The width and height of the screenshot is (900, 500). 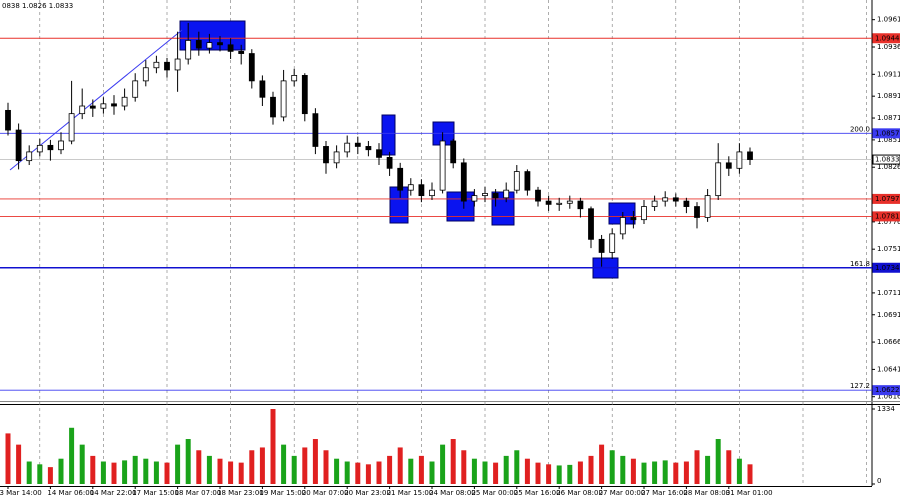 What do you see at coordinates (888, 96) in the screenshot?
I see `y-tick-label: 1.0891` at bounding box center [888, 96].